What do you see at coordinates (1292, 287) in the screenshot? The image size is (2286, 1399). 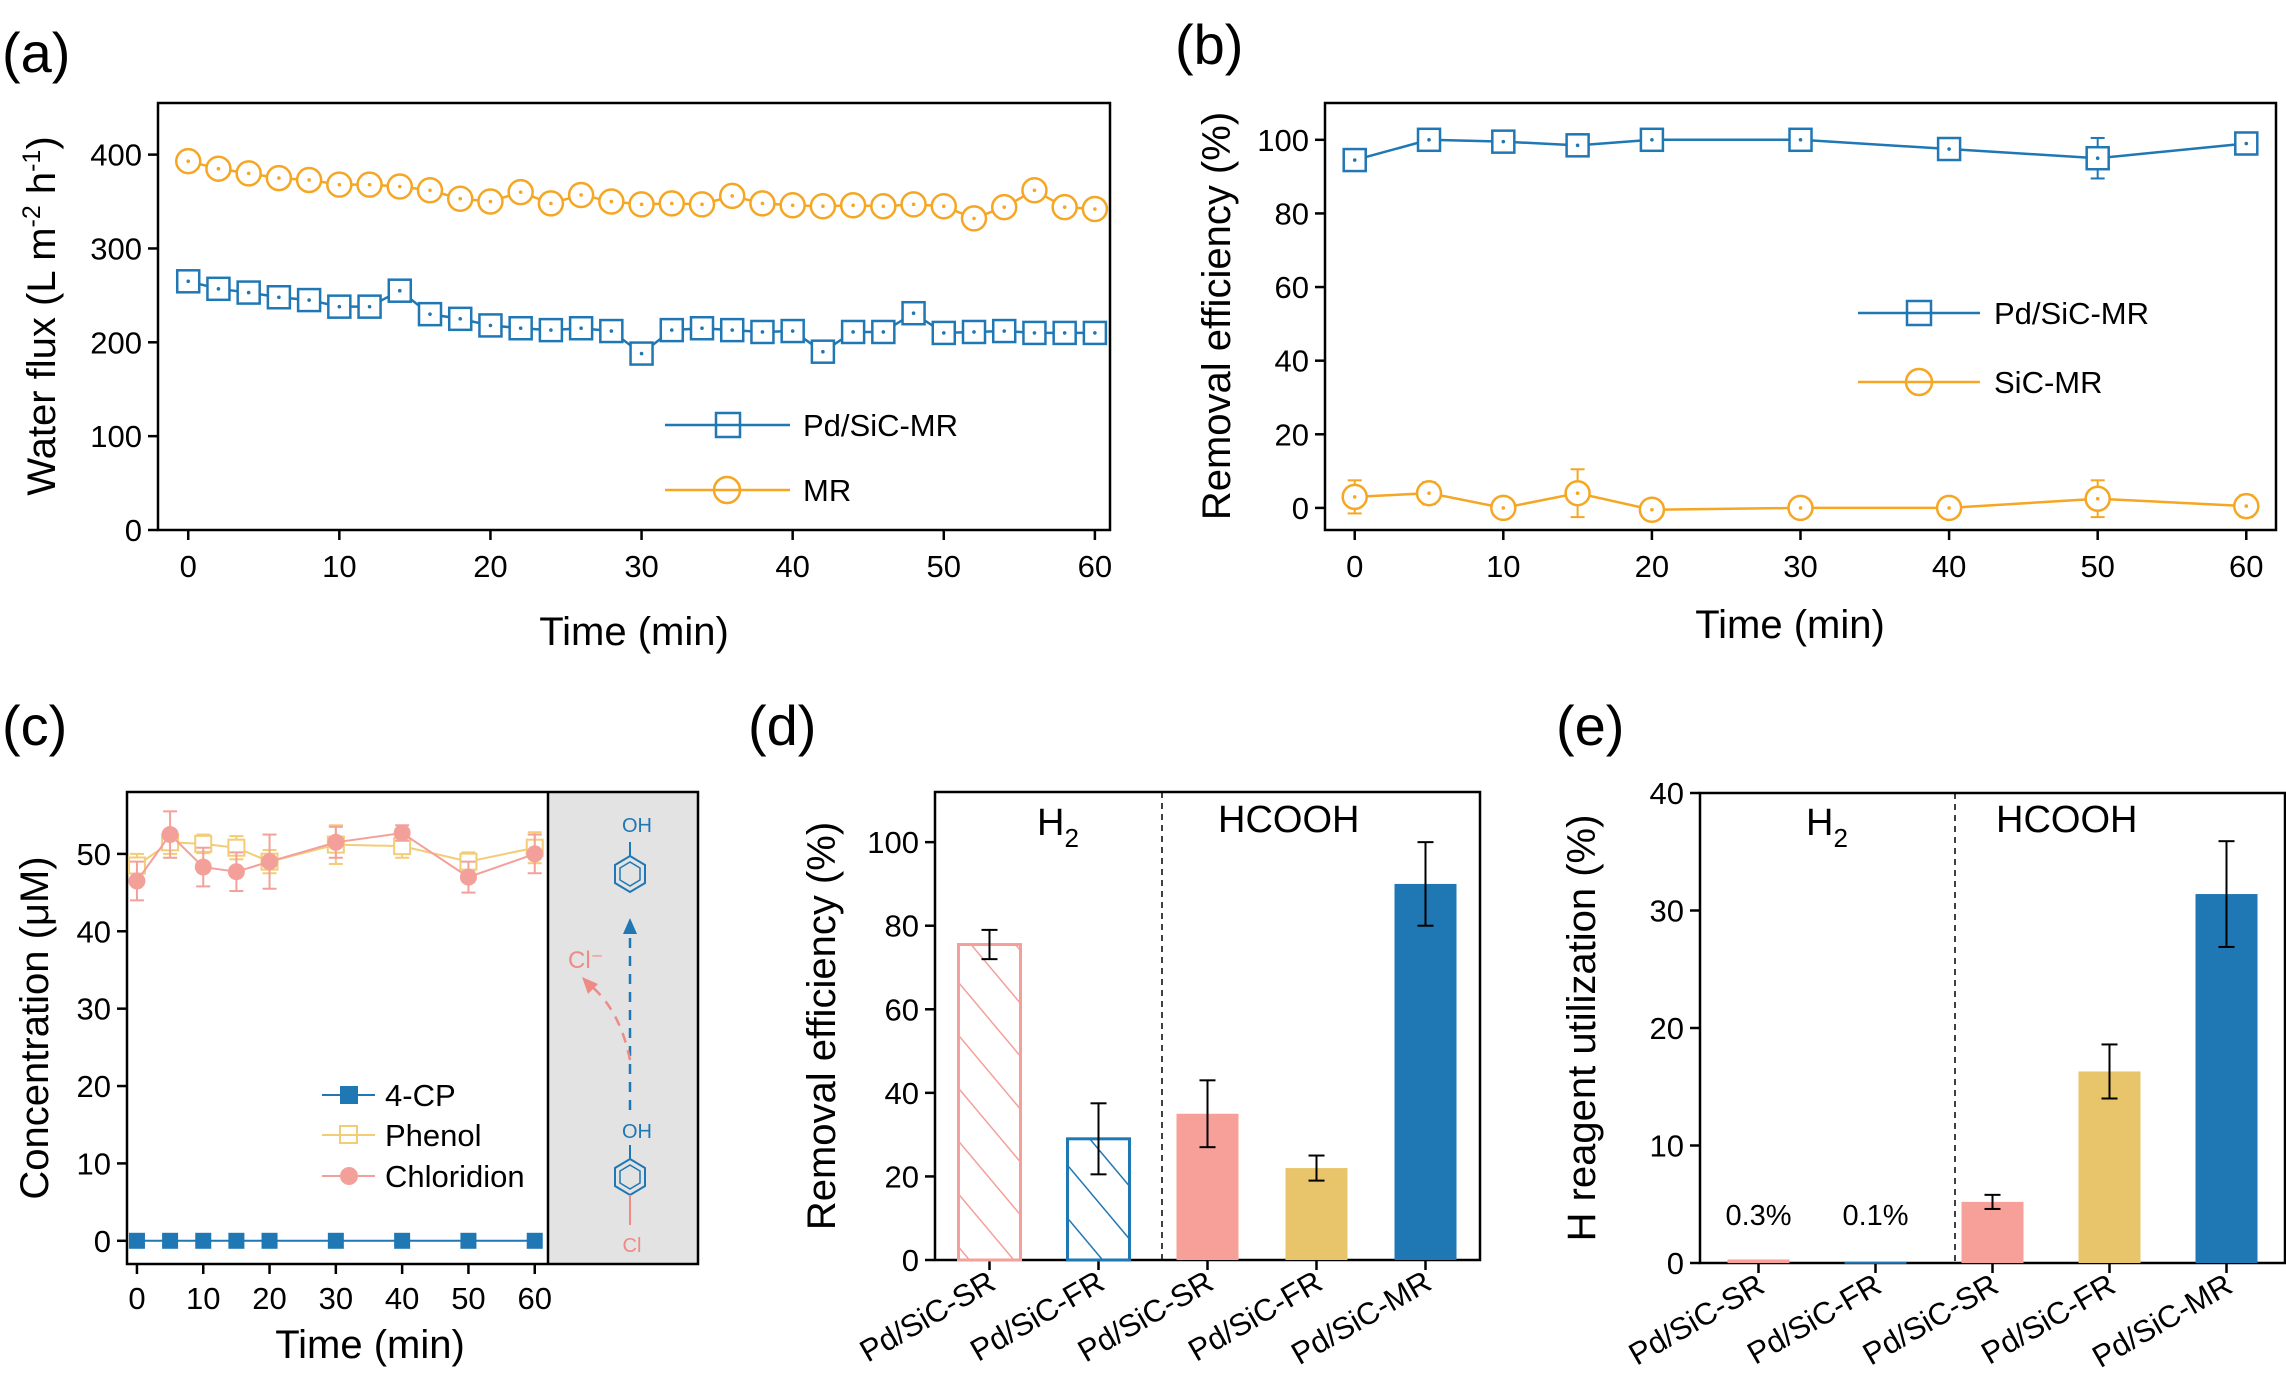 I see `y-tick-label: 60` at bounding box center [1292, 287].